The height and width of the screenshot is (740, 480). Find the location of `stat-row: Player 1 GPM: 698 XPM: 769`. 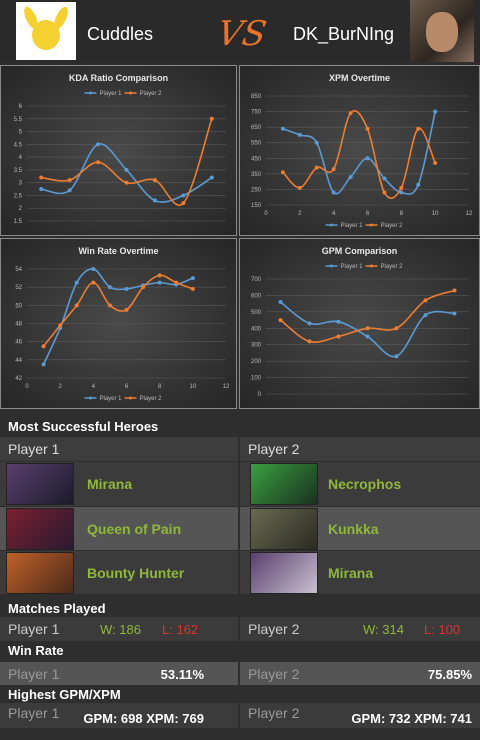

stat-row: Player 1 GPM: 698 XPM: 769 is located at coordinates (119, 715).